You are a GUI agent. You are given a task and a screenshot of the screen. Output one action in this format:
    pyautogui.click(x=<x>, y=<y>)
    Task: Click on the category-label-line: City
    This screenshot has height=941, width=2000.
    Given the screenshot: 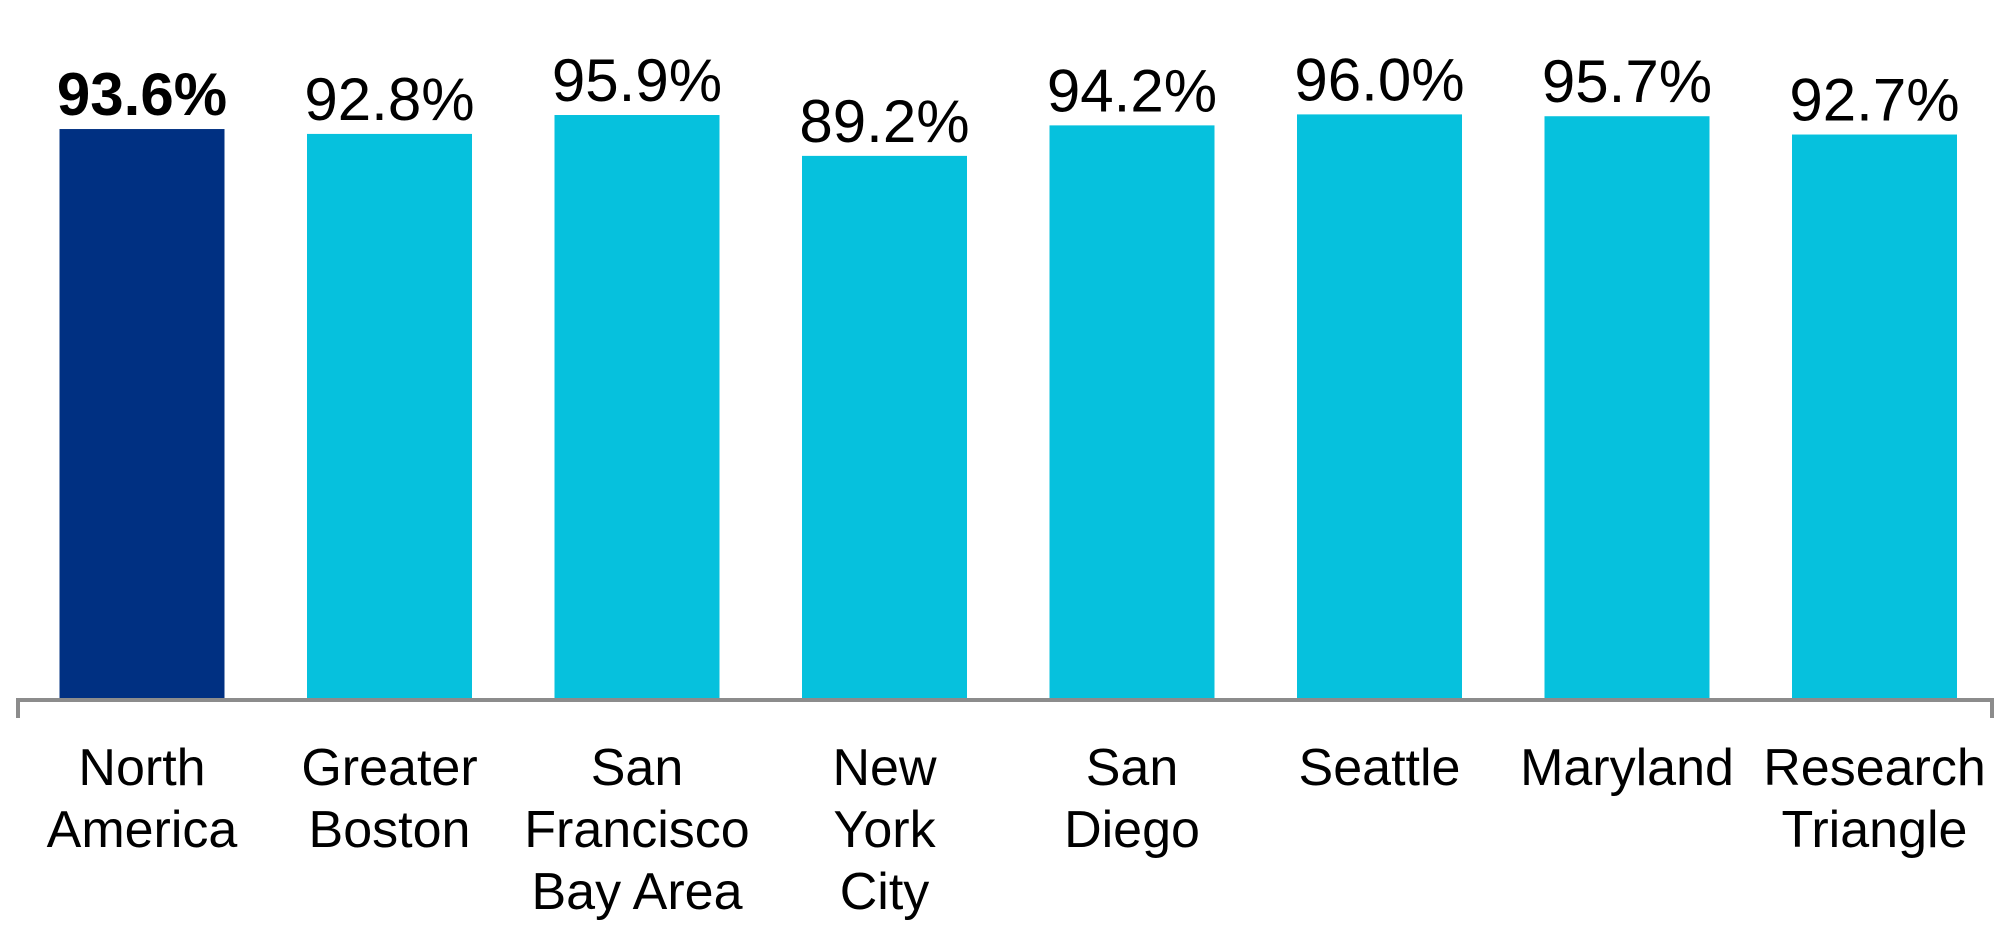 What is the action you would take?
    pyautogui.click(x=885, y=892)
    